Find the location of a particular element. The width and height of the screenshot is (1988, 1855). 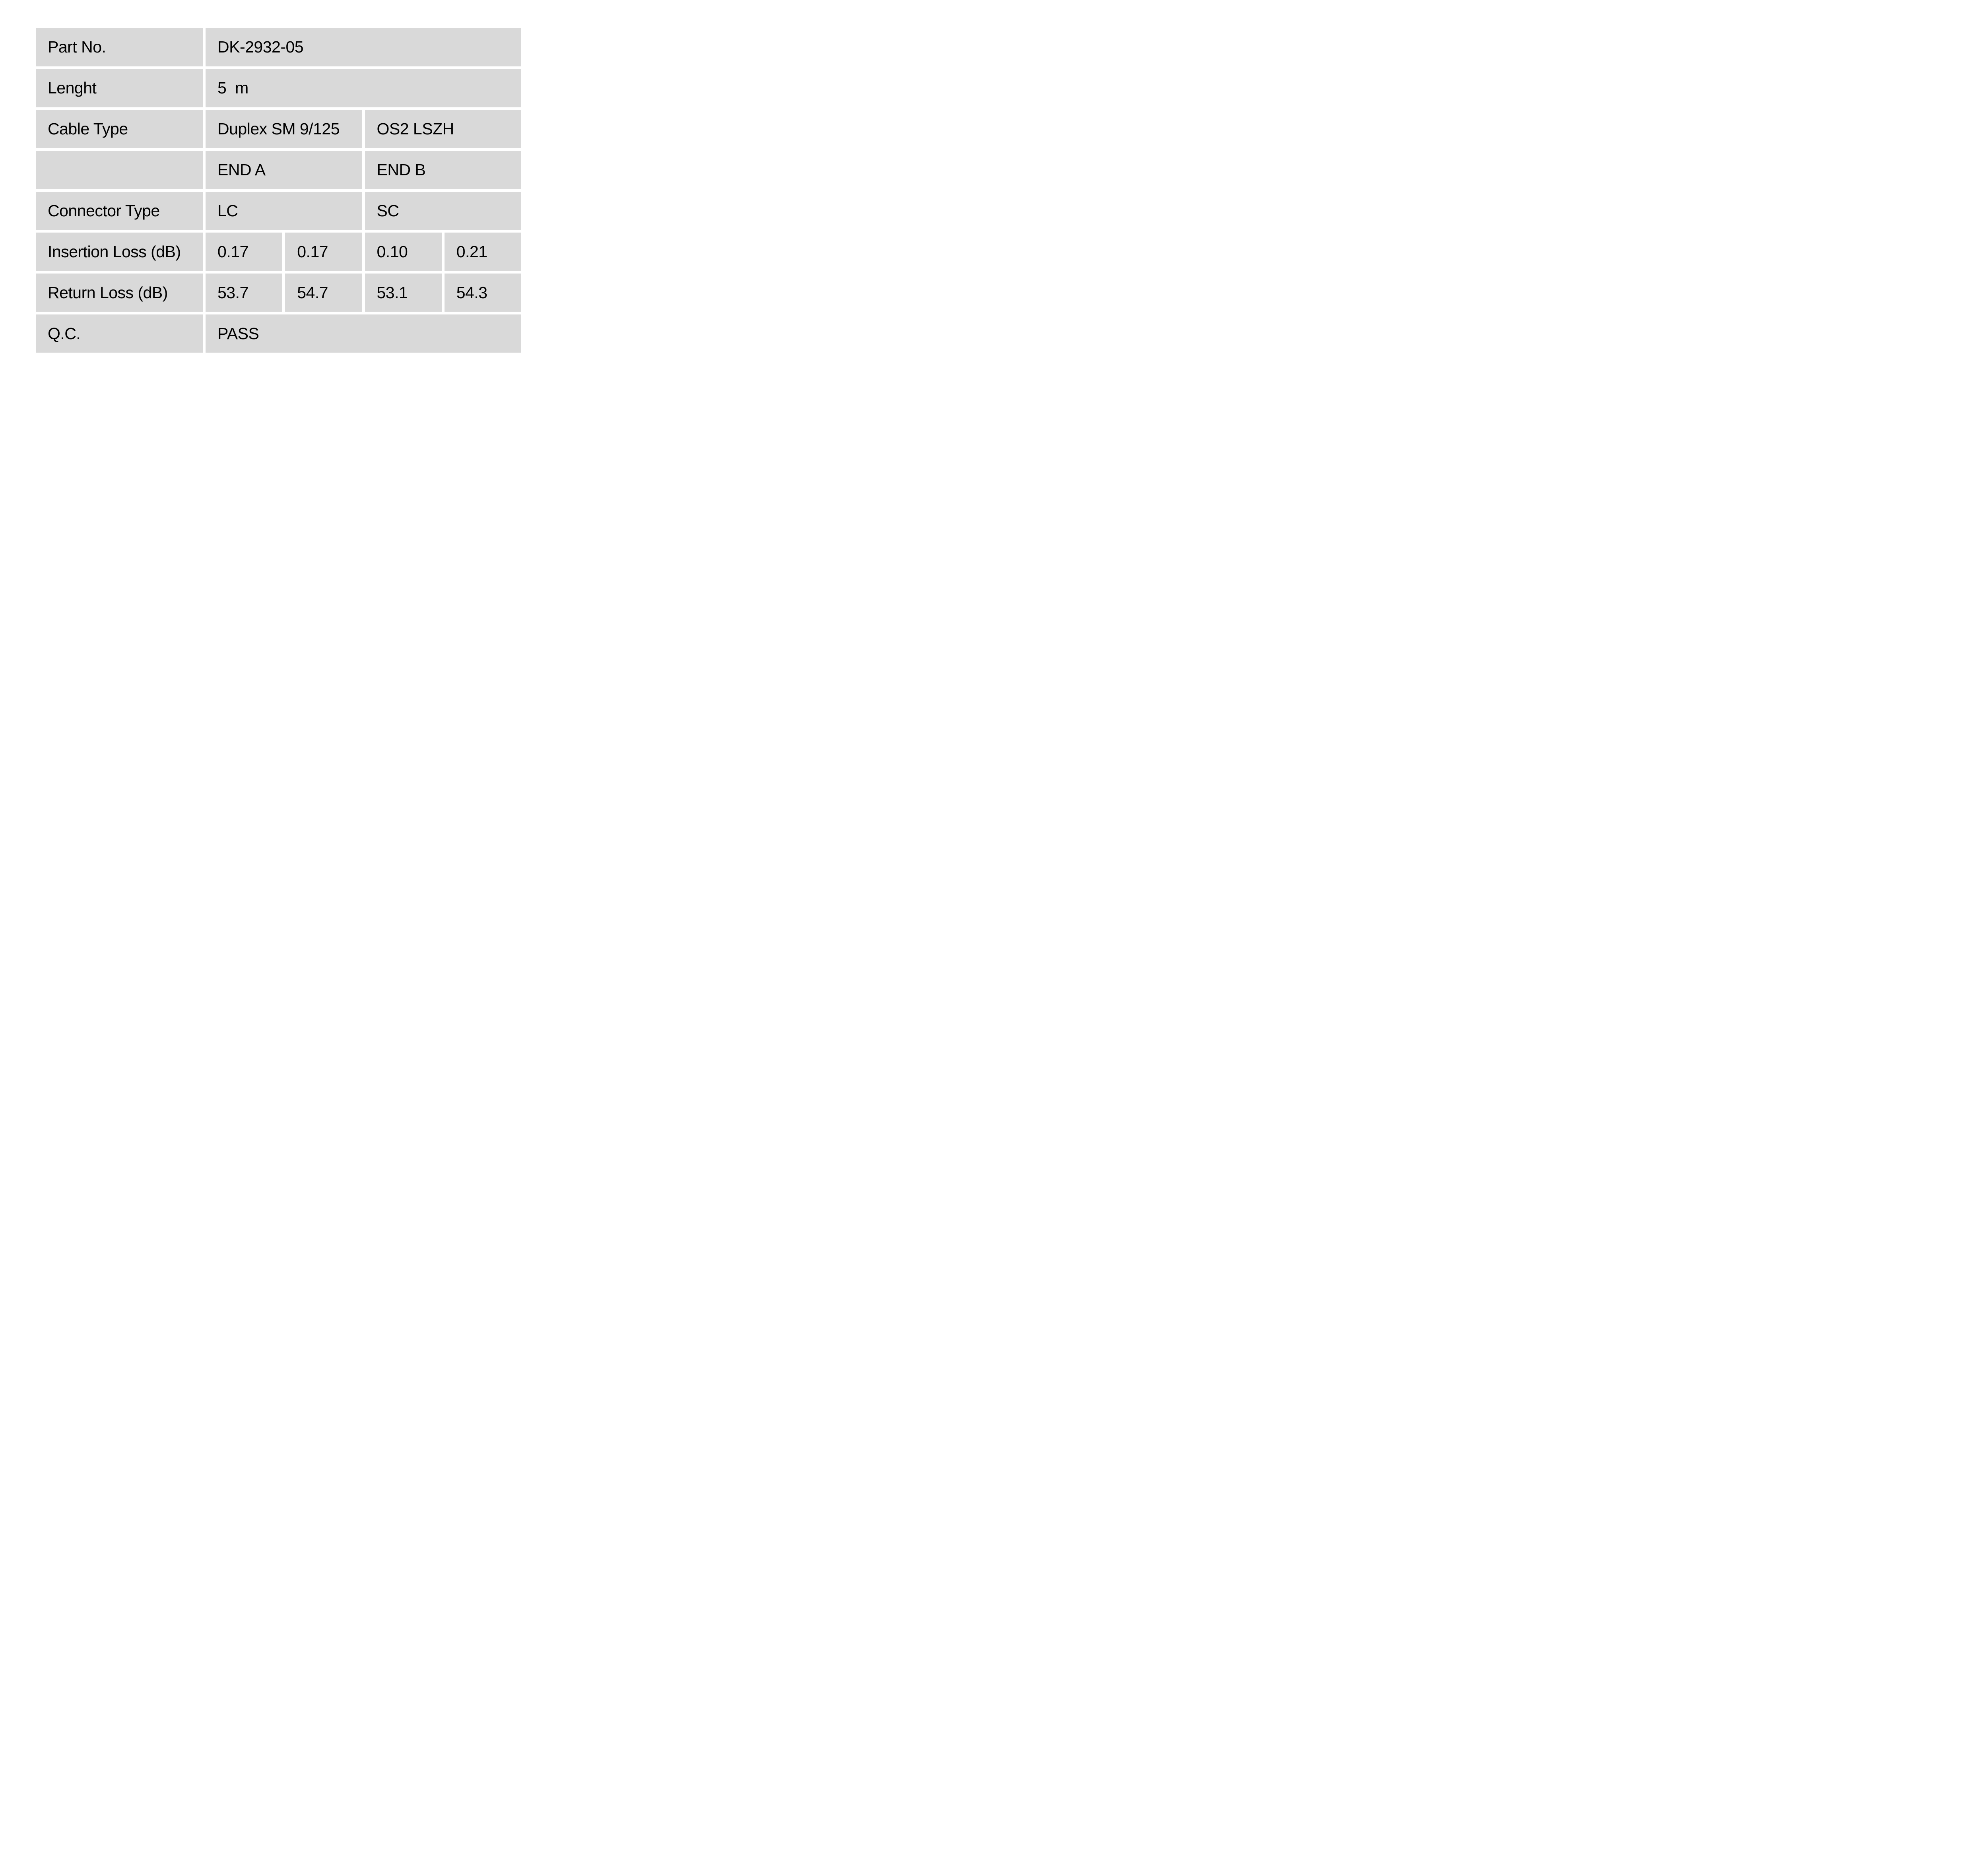

return-loss-b1: 53.1 is located at coordinates (403, 293).